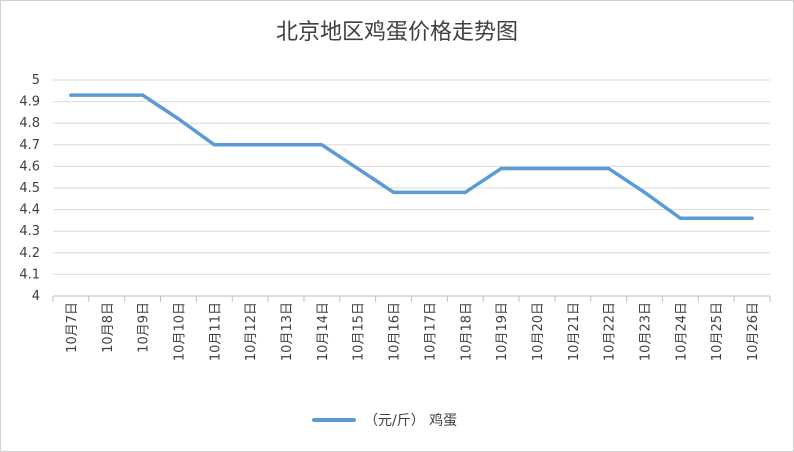 The height and width of the screenshot is (452, 794). What do you see at coordinates (144, 327) in the screenshot?
I see `x-tick-label: 10月9日` at bounding box center [144, 327].